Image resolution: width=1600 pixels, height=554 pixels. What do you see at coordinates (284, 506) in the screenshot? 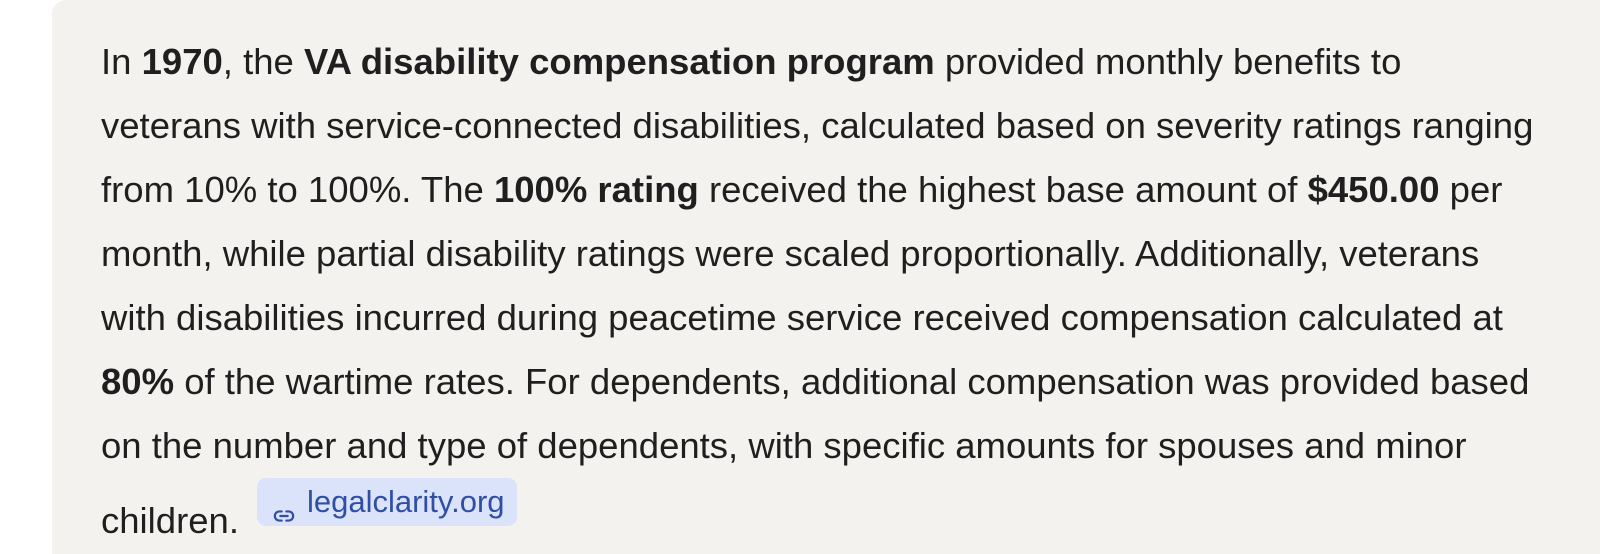
I see `link-icon` at bounding box center [284, 506].